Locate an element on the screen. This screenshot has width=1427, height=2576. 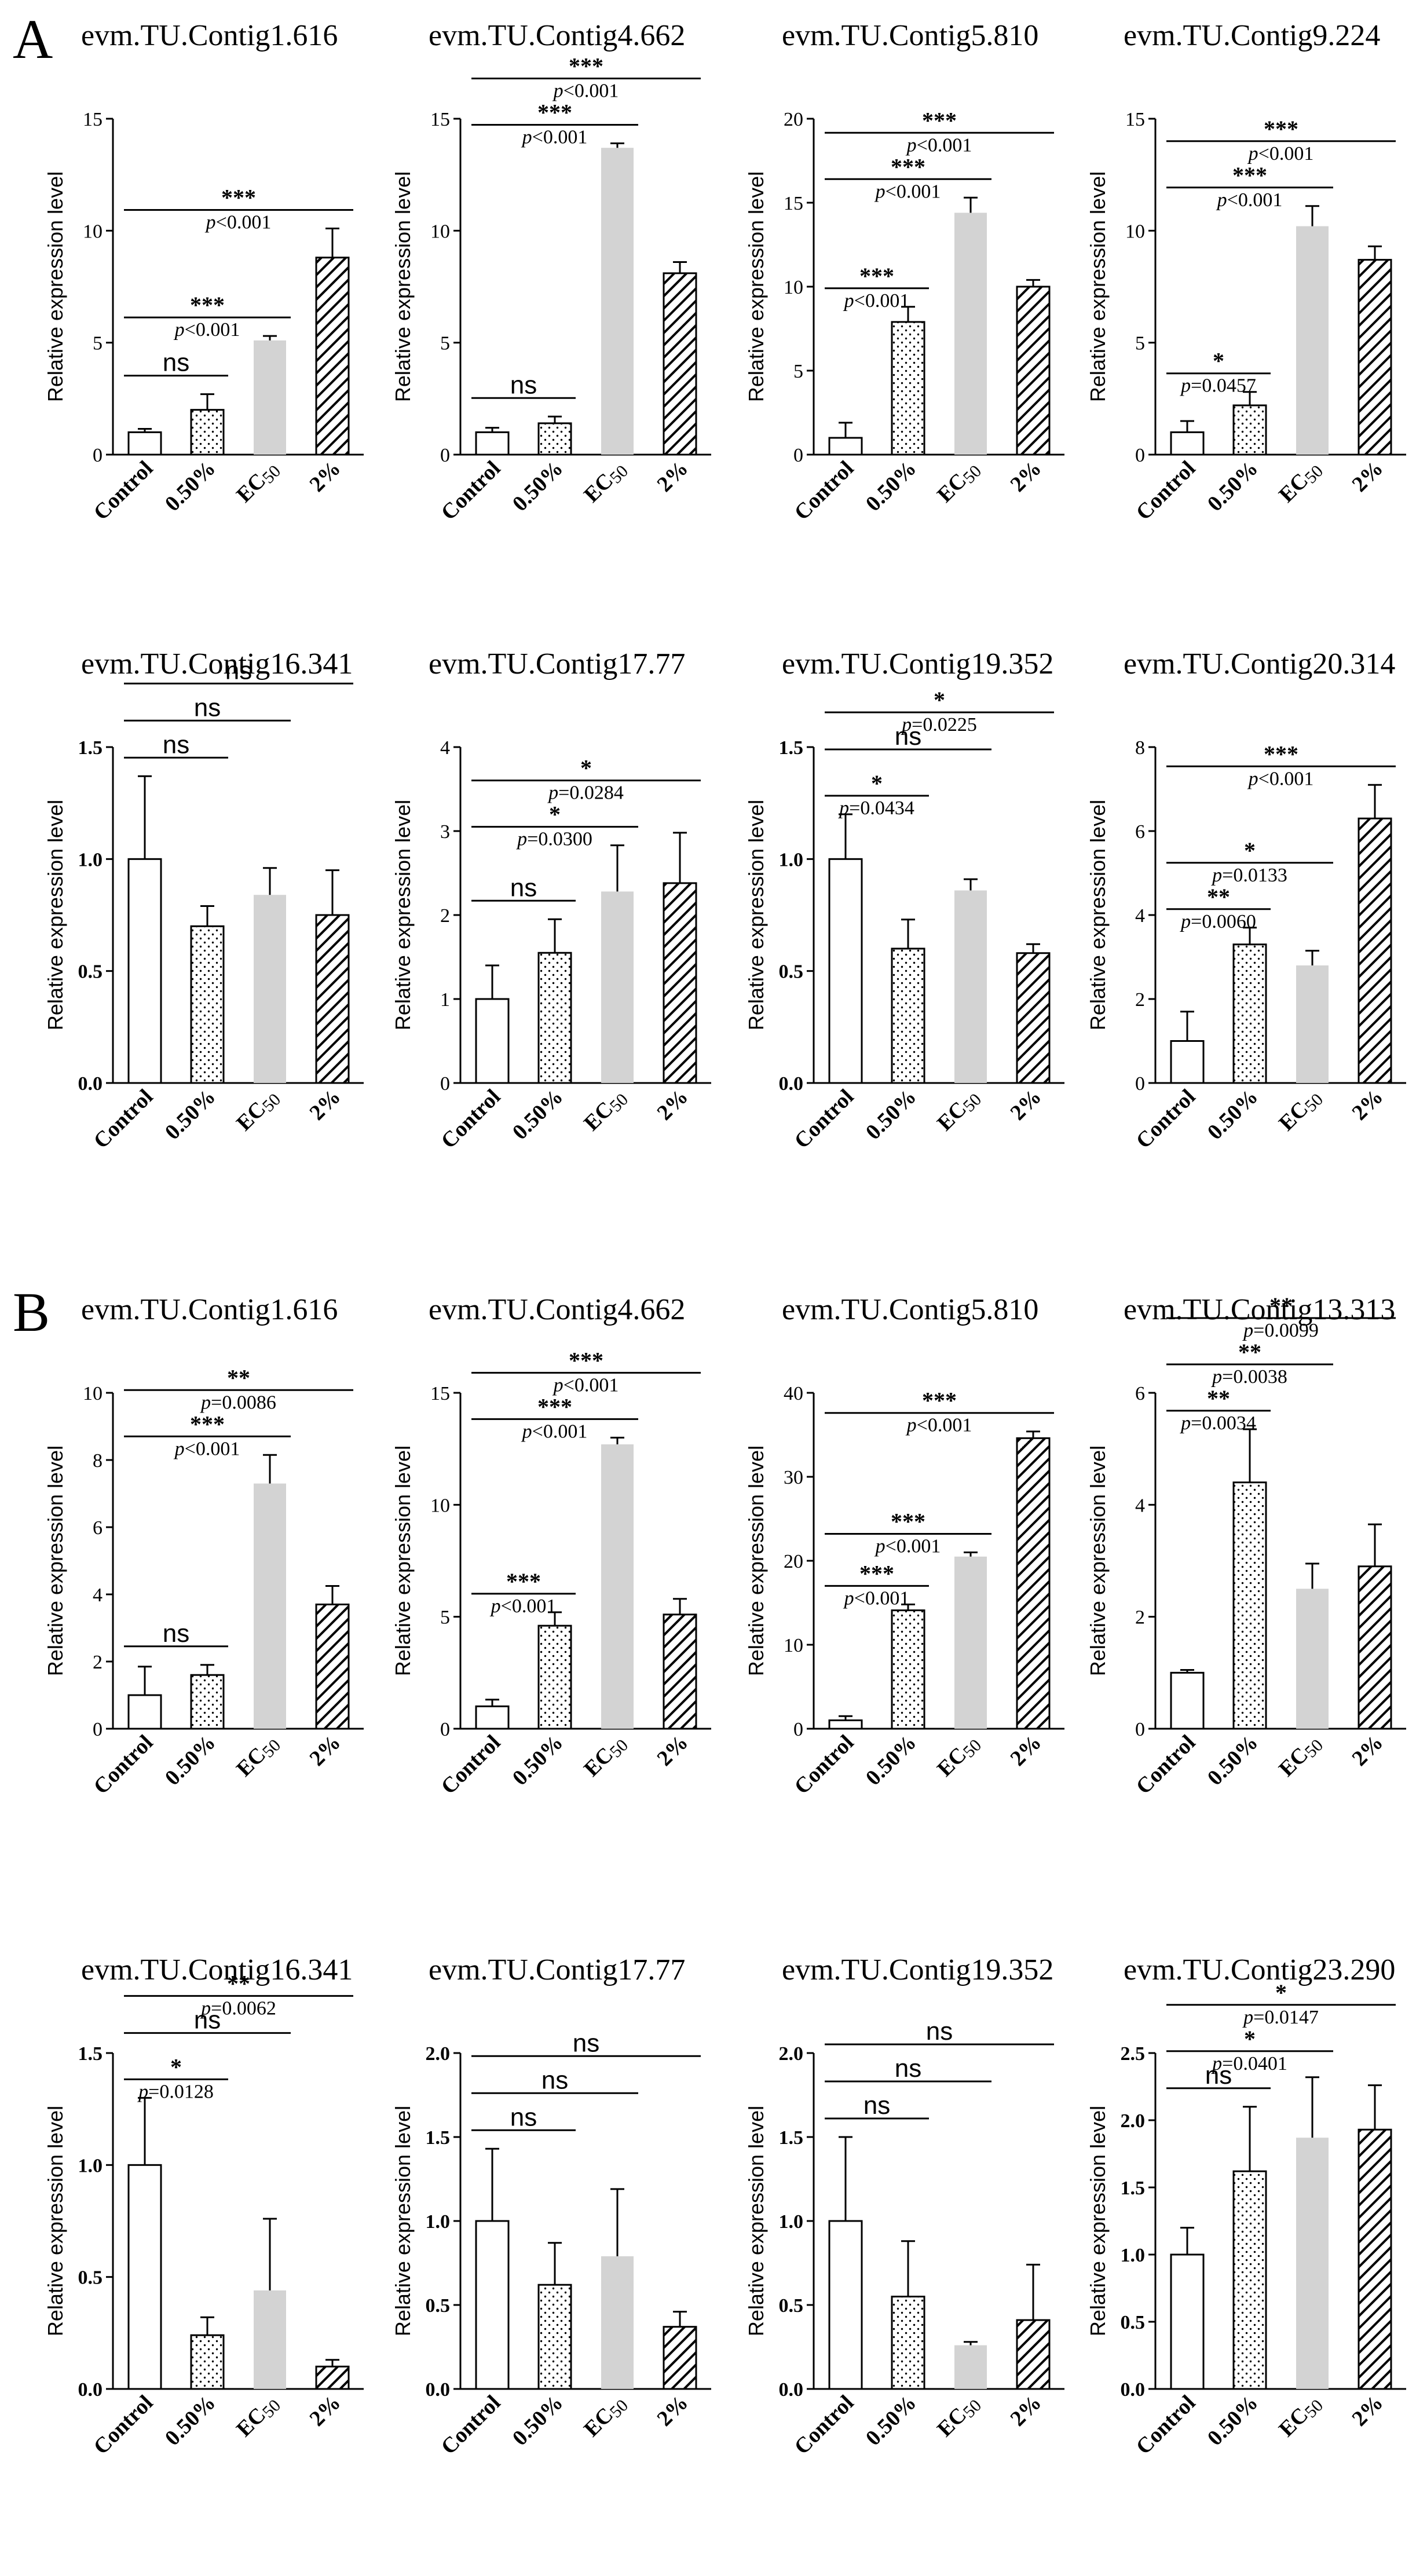
p-value-label: p=0.0457 is located at coordinates (1218, 386).